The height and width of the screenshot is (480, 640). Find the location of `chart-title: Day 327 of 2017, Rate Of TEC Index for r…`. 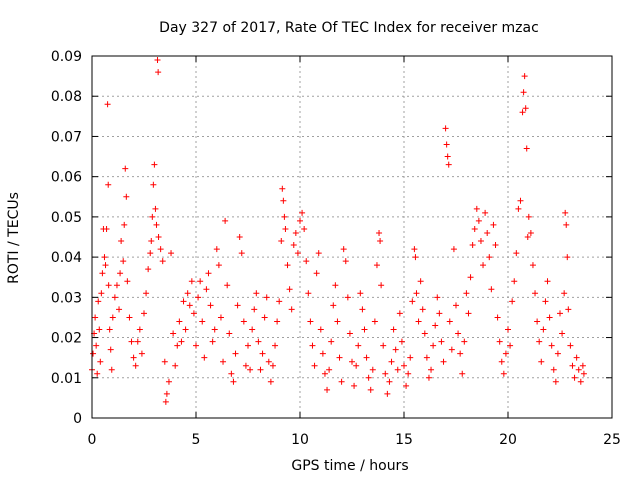

chart-title: Day 327 of 2017, Rate Of TEC Index for r… is located at coordinates (349, 28).